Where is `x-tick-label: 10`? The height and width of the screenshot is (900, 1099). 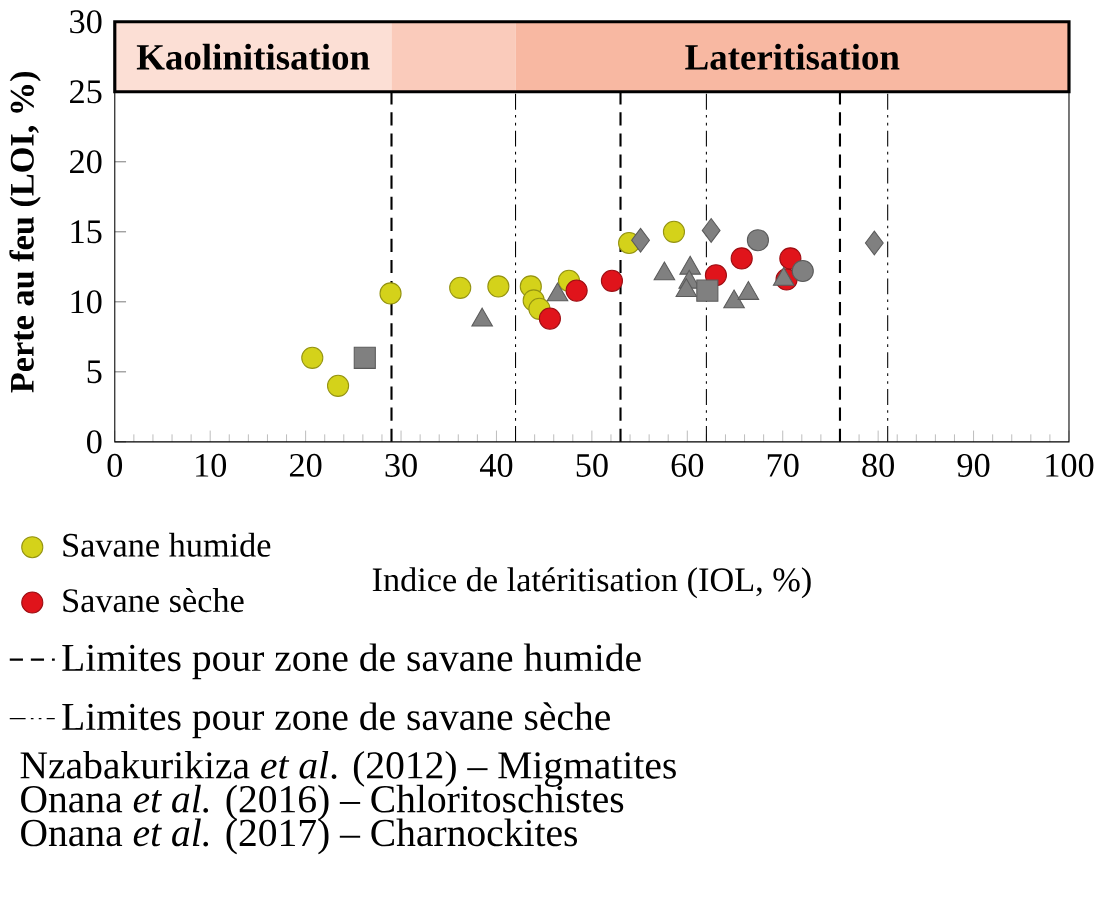 x-tick-label: 10 is located at coordinates (211, 465).